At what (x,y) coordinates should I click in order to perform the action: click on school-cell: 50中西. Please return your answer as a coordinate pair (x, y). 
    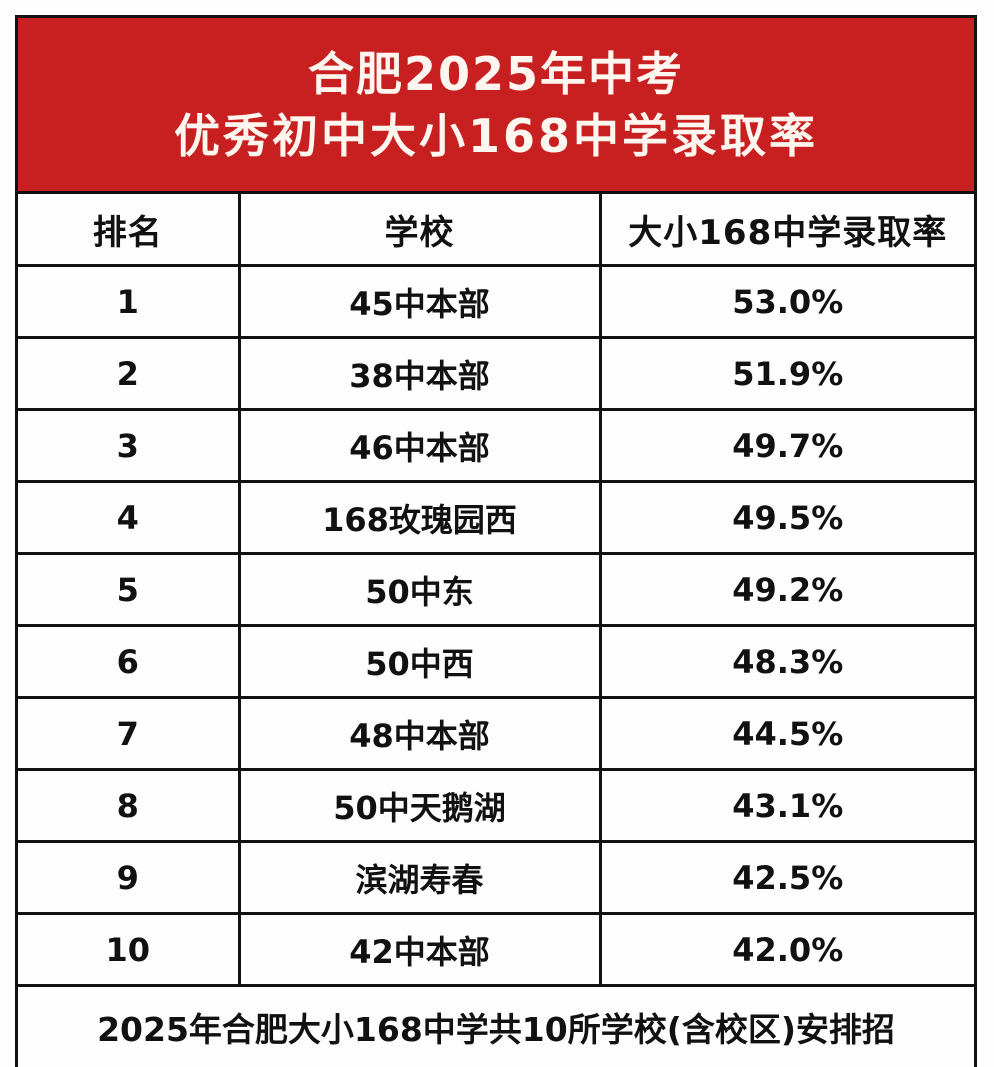
    Looking at the image, I should click on (419, 661).